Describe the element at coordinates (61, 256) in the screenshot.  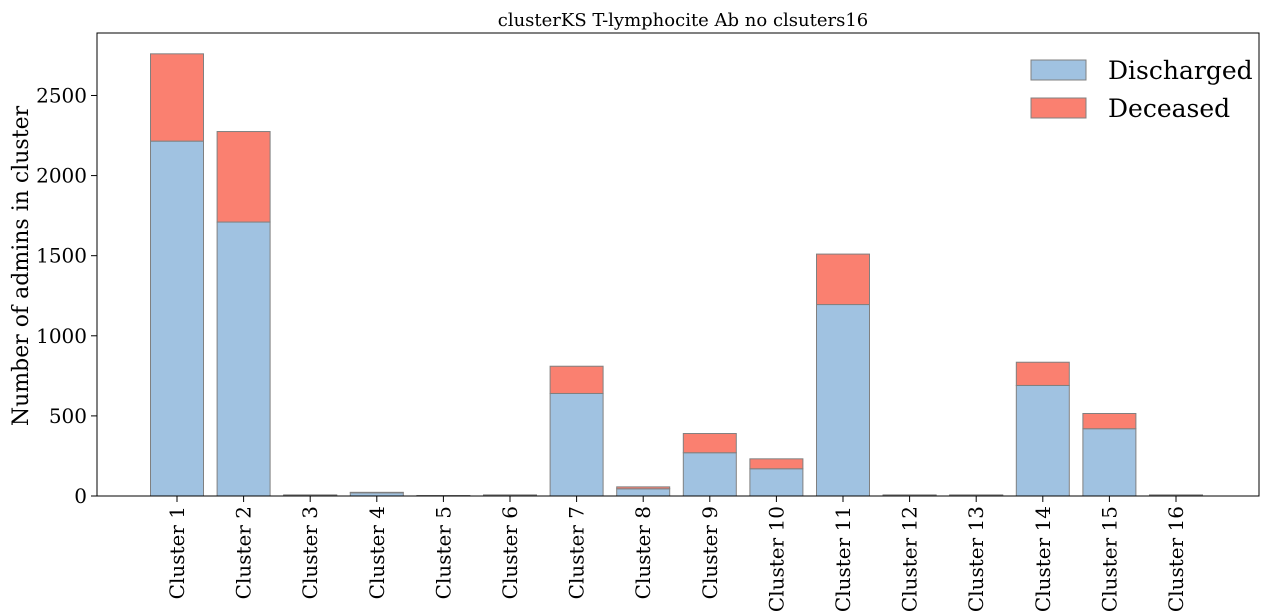
I see `y-tick-label: 1500` at that location.